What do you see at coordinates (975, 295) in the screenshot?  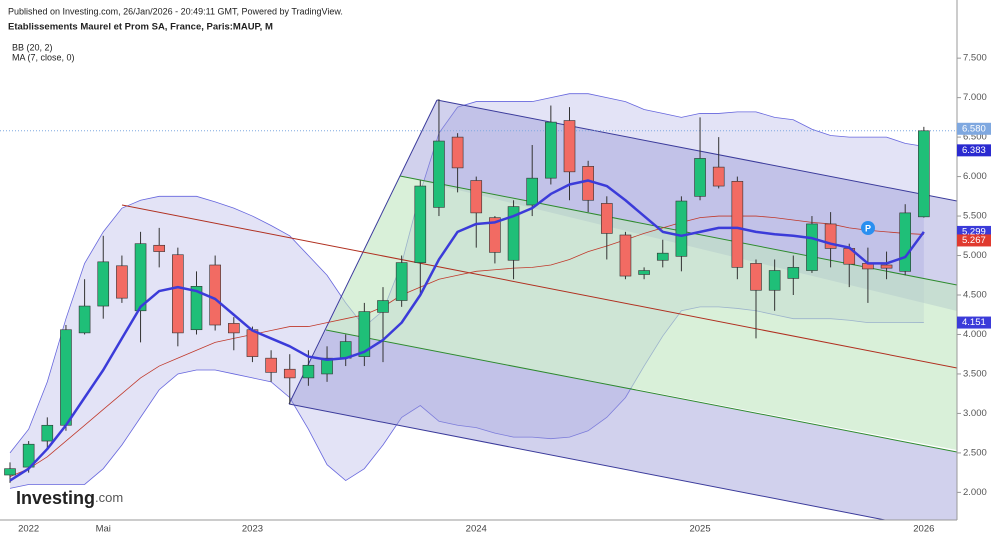 I see `y-tick-label: 4.500` at bounding box center [975, 295].